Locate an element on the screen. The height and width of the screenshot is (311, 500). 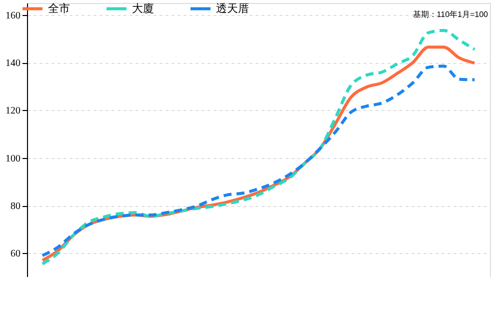
y-tick-label: 140 is located at coordinates (13, 64).